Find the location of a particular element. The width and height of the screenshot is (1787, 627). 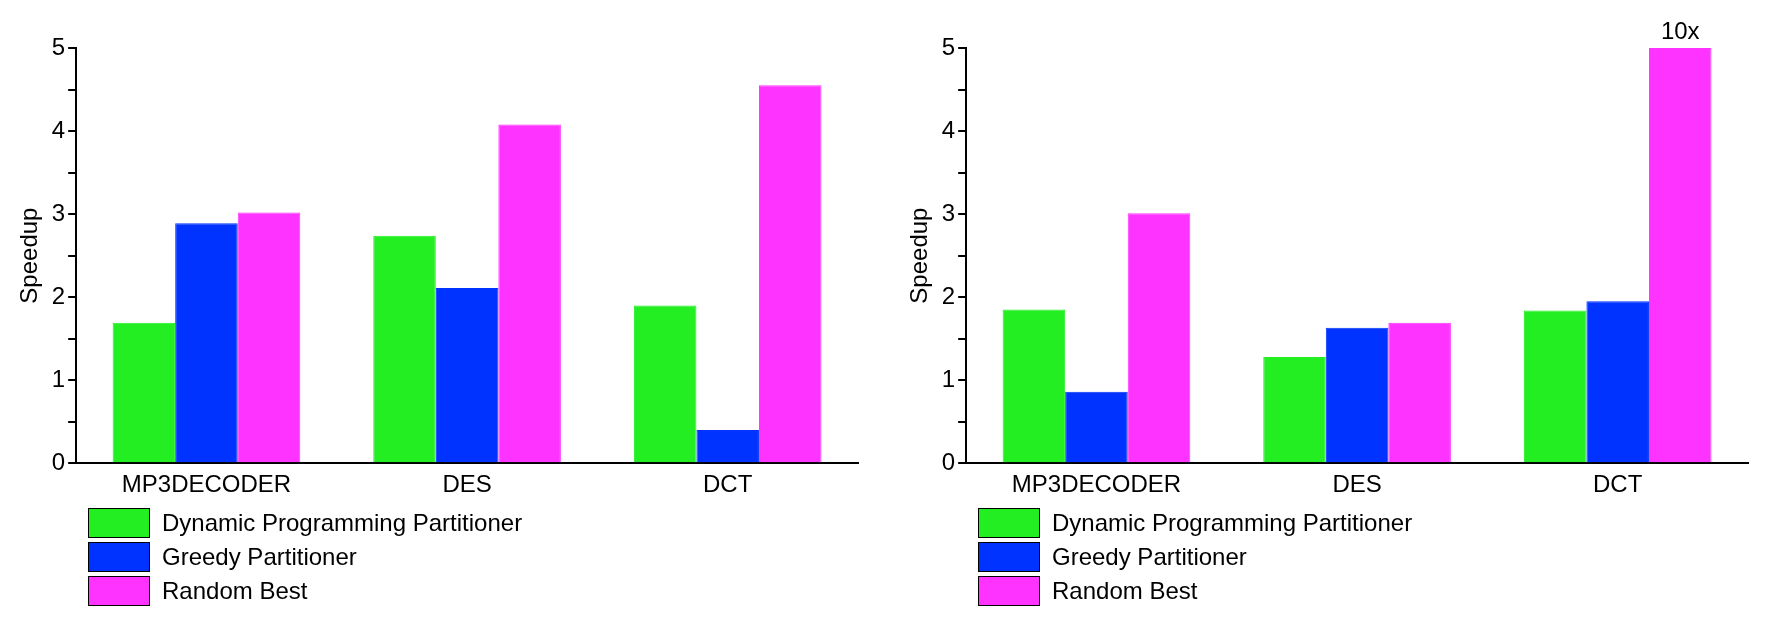

text: 10x is located at coordinates (1680, 30).